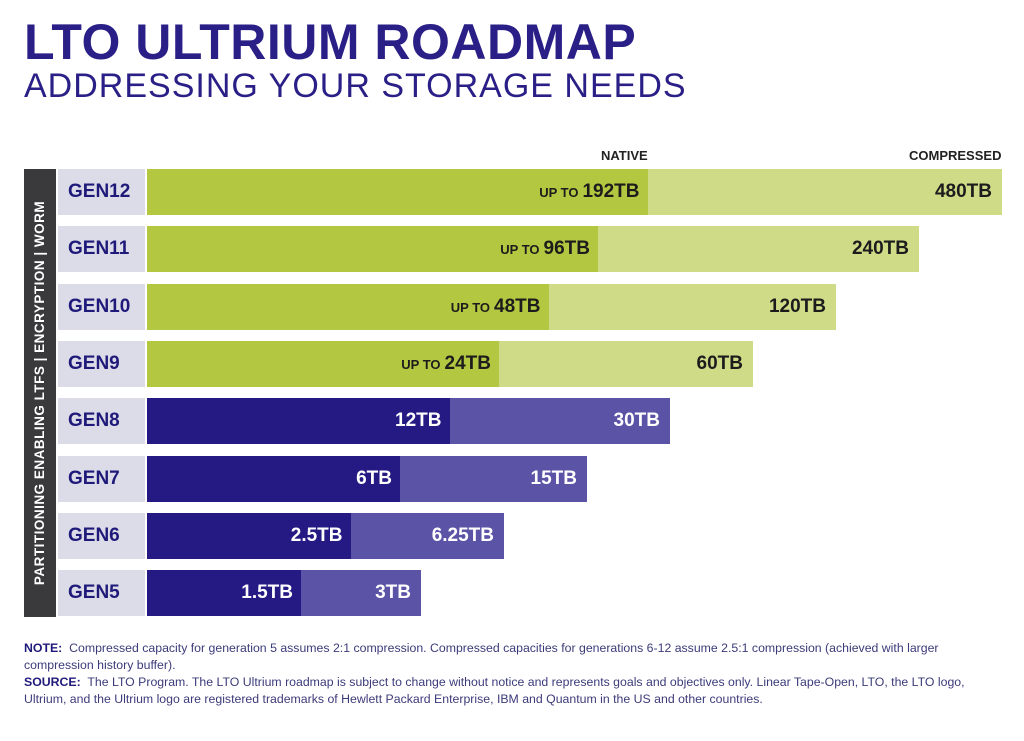 The width and height of the screenshot is (1024, 741). Describe the element at coordinates (553, 478) in the screenshot. I see `compressed-value-label-gen7: 15TB` at that location.